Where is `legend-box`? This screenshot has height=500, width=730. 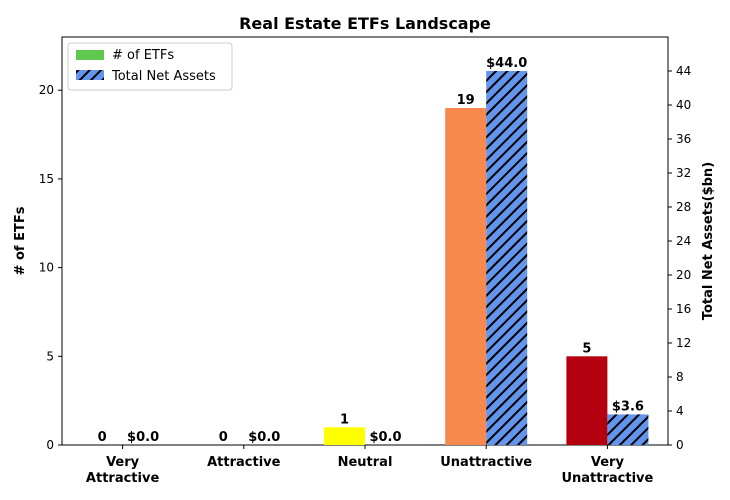 legend-box is located at coordinates (150, 66).